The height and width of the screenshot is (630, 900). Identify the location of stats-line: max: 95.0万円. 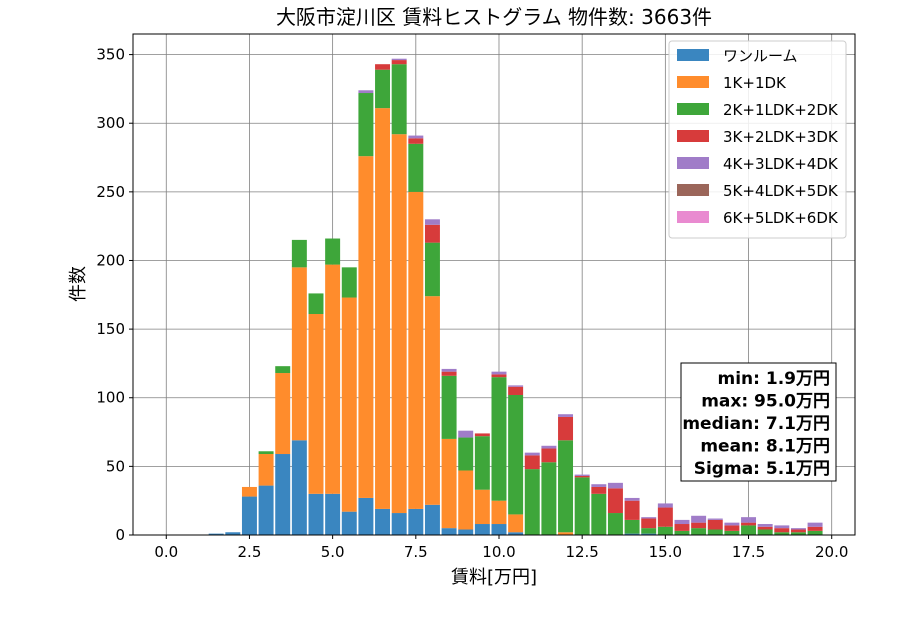
(765, 402).